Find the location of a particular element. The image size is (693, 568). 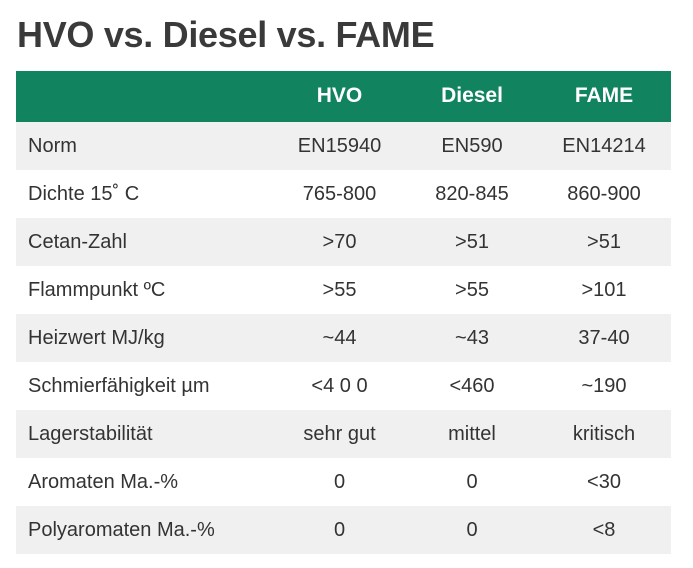

table-row: Cetan-Zahl >70 >51 >51 is located at coordinates (343, 242).